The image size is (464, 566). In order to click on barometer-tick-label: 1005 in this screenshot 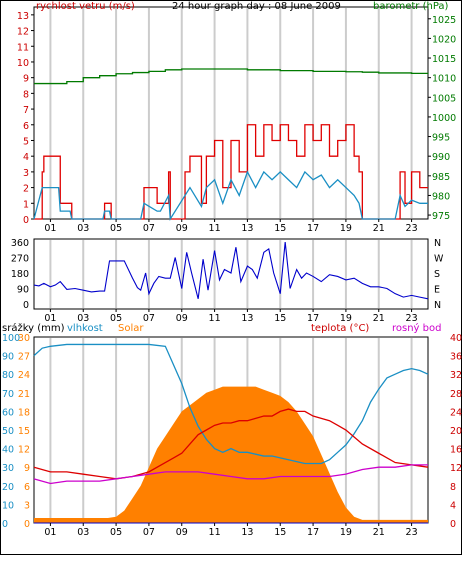, I will do `click(444, 98)`.